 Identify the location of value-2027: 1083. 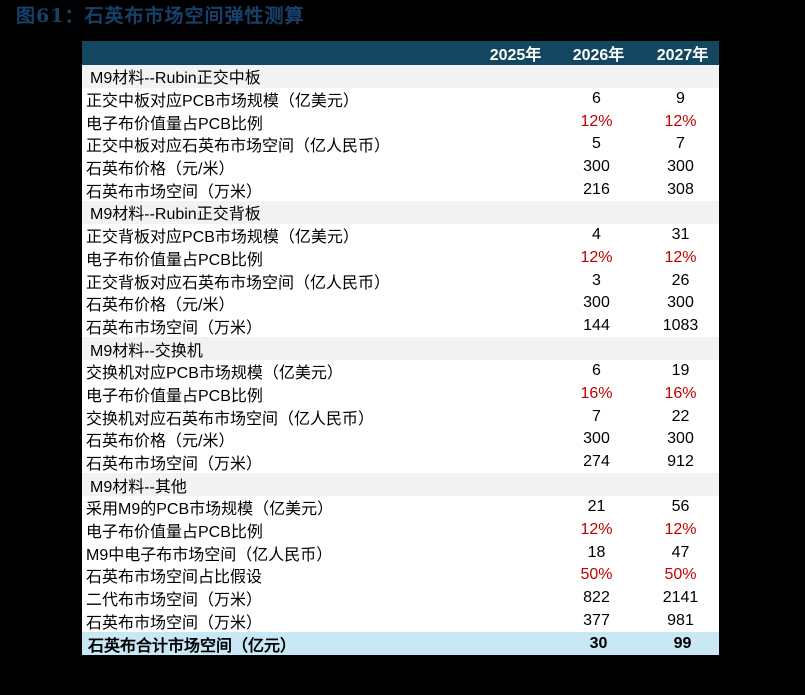
(680, 325).